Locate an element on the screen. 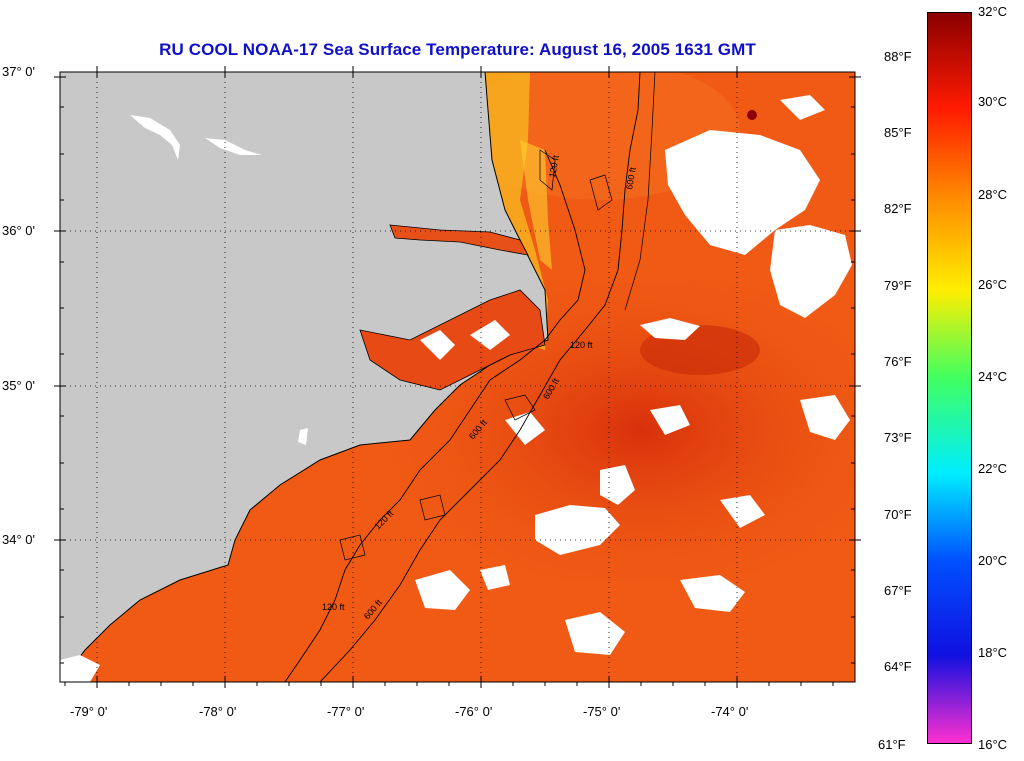  colorbar-f-label: 67°F is located at coordinates (898, 590).